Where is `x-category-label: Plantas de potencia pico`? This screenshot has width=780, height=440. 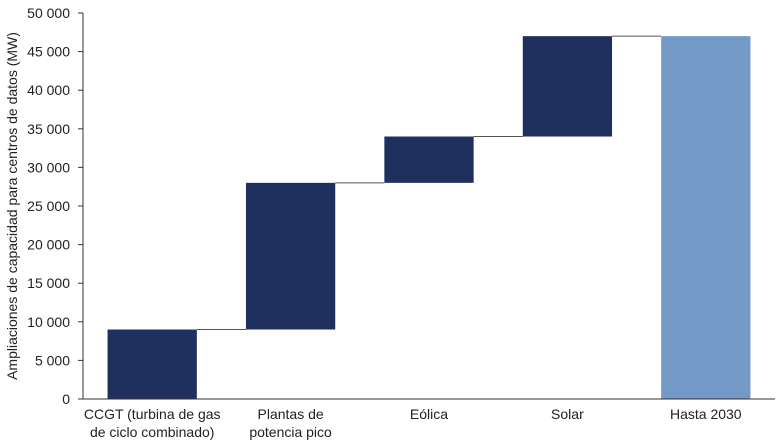 x-category-label: Plantas de potencia pico is located at coordinates (290, 423).